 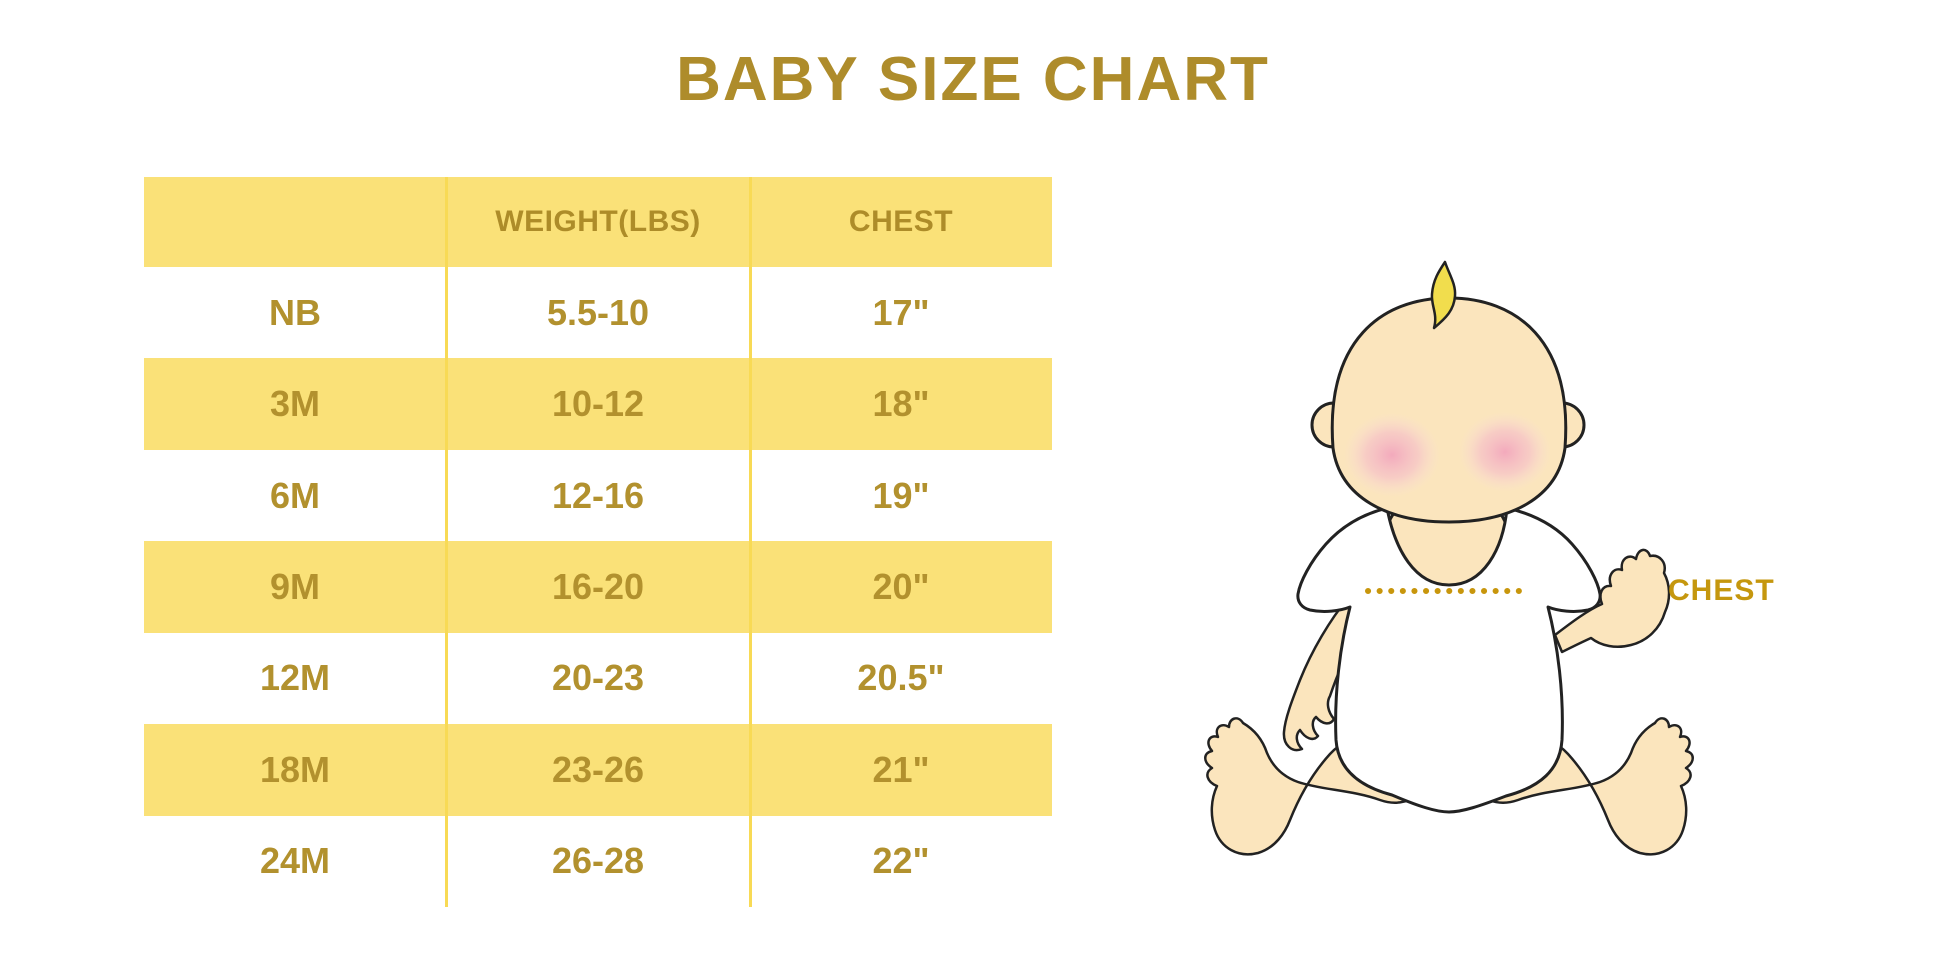 What do you see at coordinates (598, 587) in the screenshot?
I see `cell-weight-row3: 16-20` at bounding box center [598, 587].